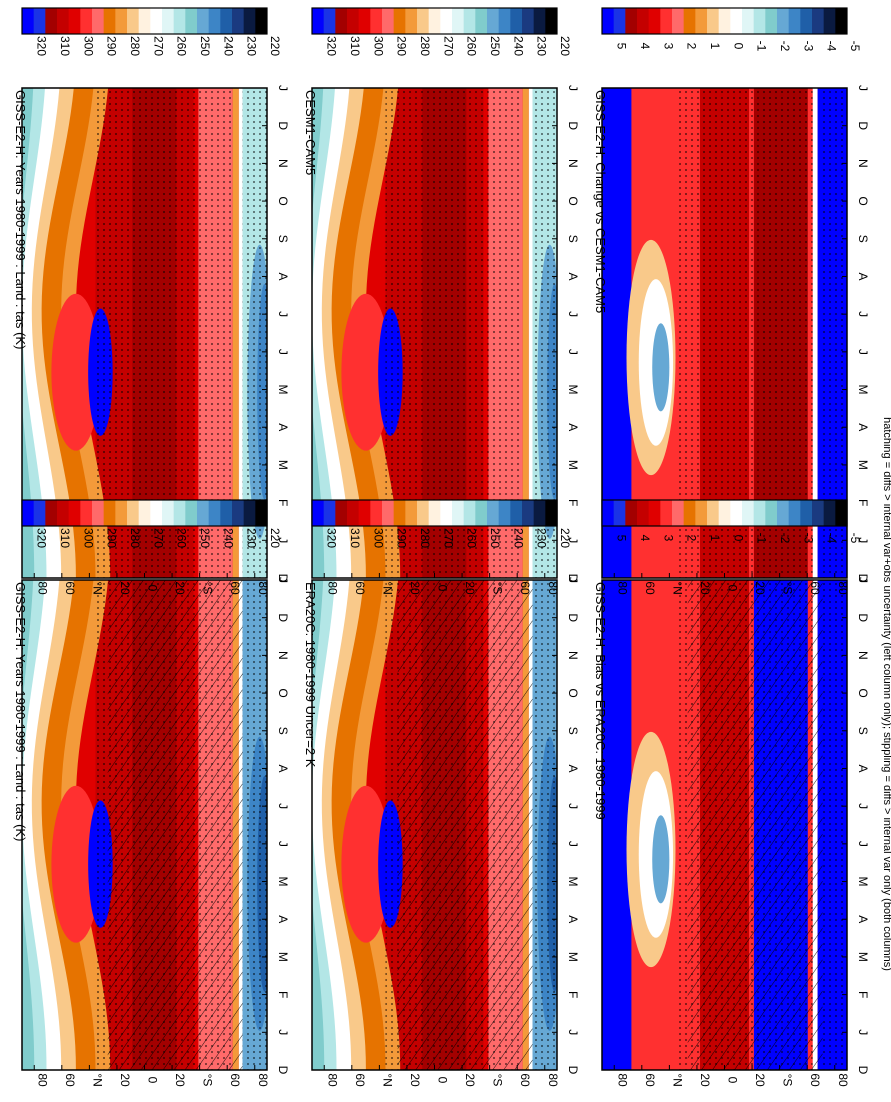  Describe the element at coordinates (205, 46) in the screenshot. I see `colorbar-label: 250` at that location.